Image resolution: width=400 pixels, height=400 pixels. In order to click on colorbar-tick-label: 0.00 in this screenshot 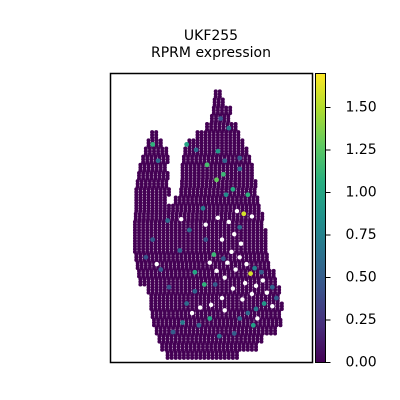, I will do `click(361, 363)`.